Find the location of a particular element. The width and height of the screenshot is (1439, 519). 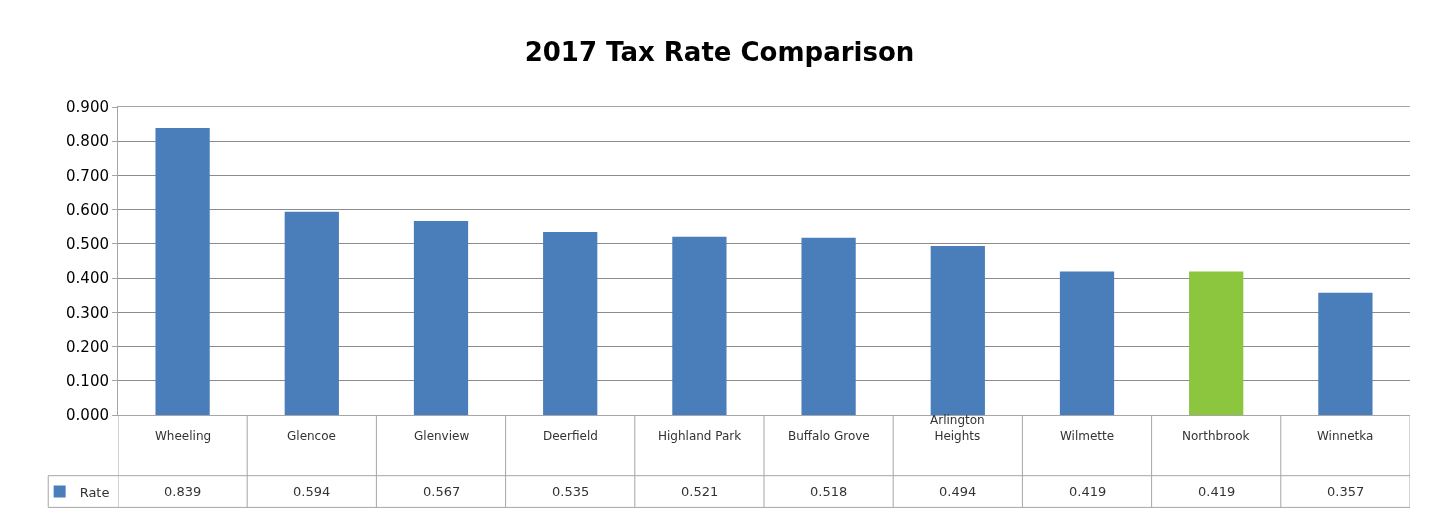

data-label: 0.357 is located at coordinates (1346, 491).